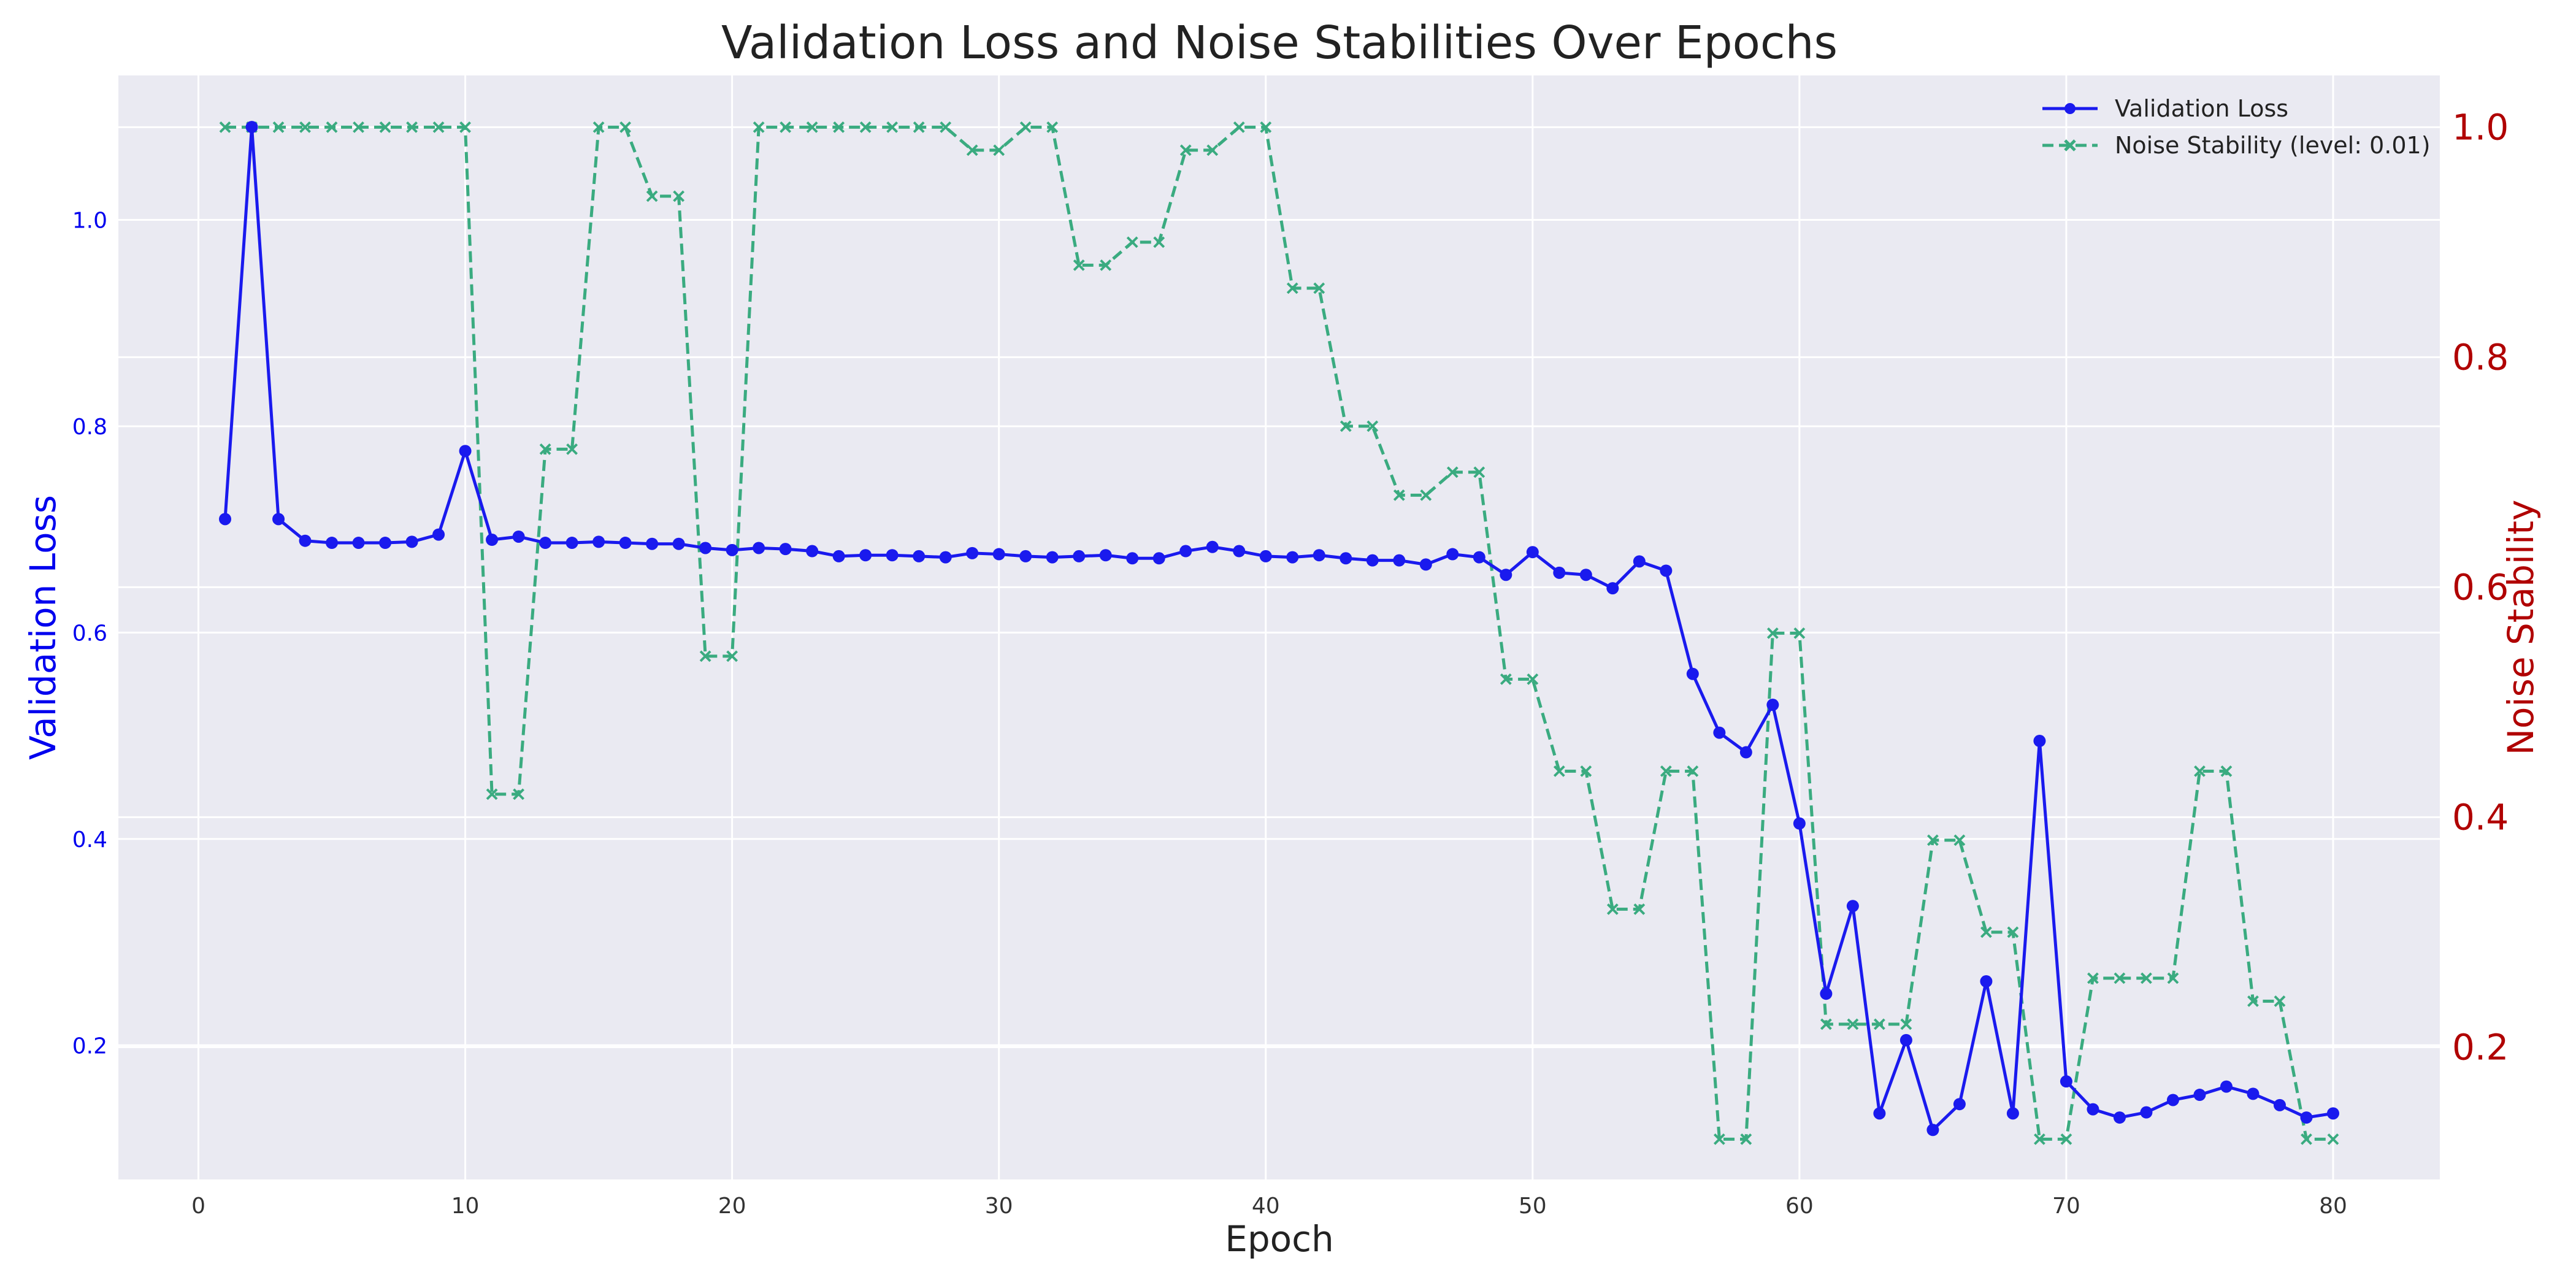 Image resolution: width=2576 pixels, height=1288 pixels. What do you see at coordinates (2333, 1206) in the screenshot?
I see `x-tick-label: 80` at bounding box center [2333, 1206].